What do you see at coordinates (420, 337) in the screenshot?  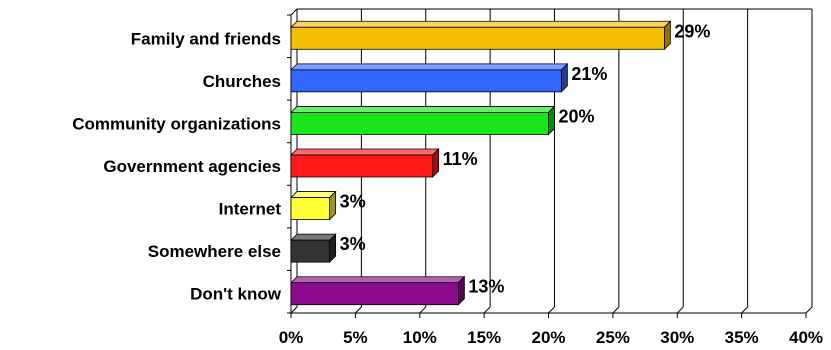 I see `x-tick-label: 10%` at bounding box center [420, 337].